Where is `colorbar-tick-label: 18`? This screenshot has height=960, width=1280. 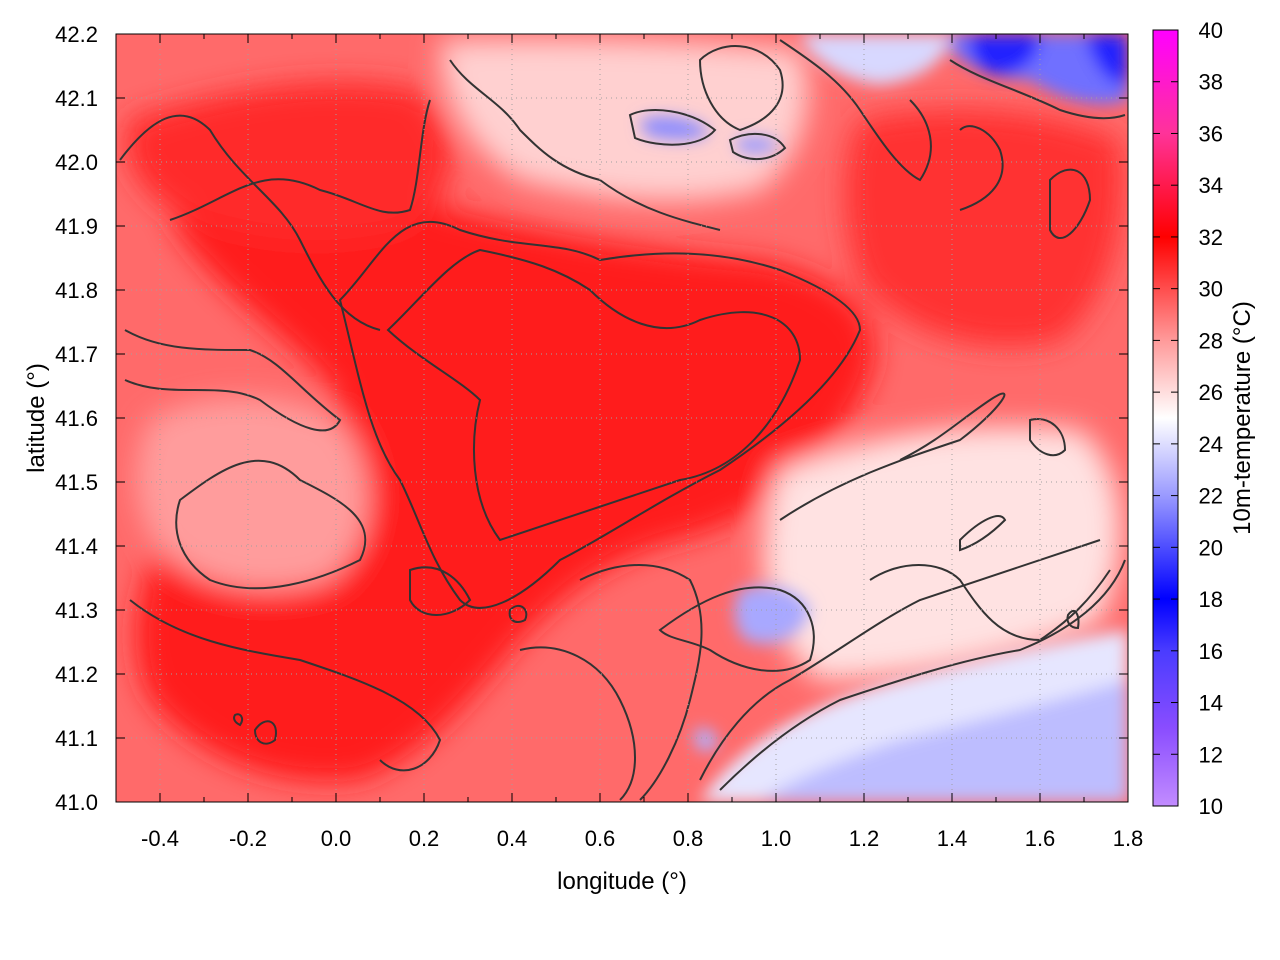 colorbar-tick-label: 18 is located at coordinates (1211, 599).